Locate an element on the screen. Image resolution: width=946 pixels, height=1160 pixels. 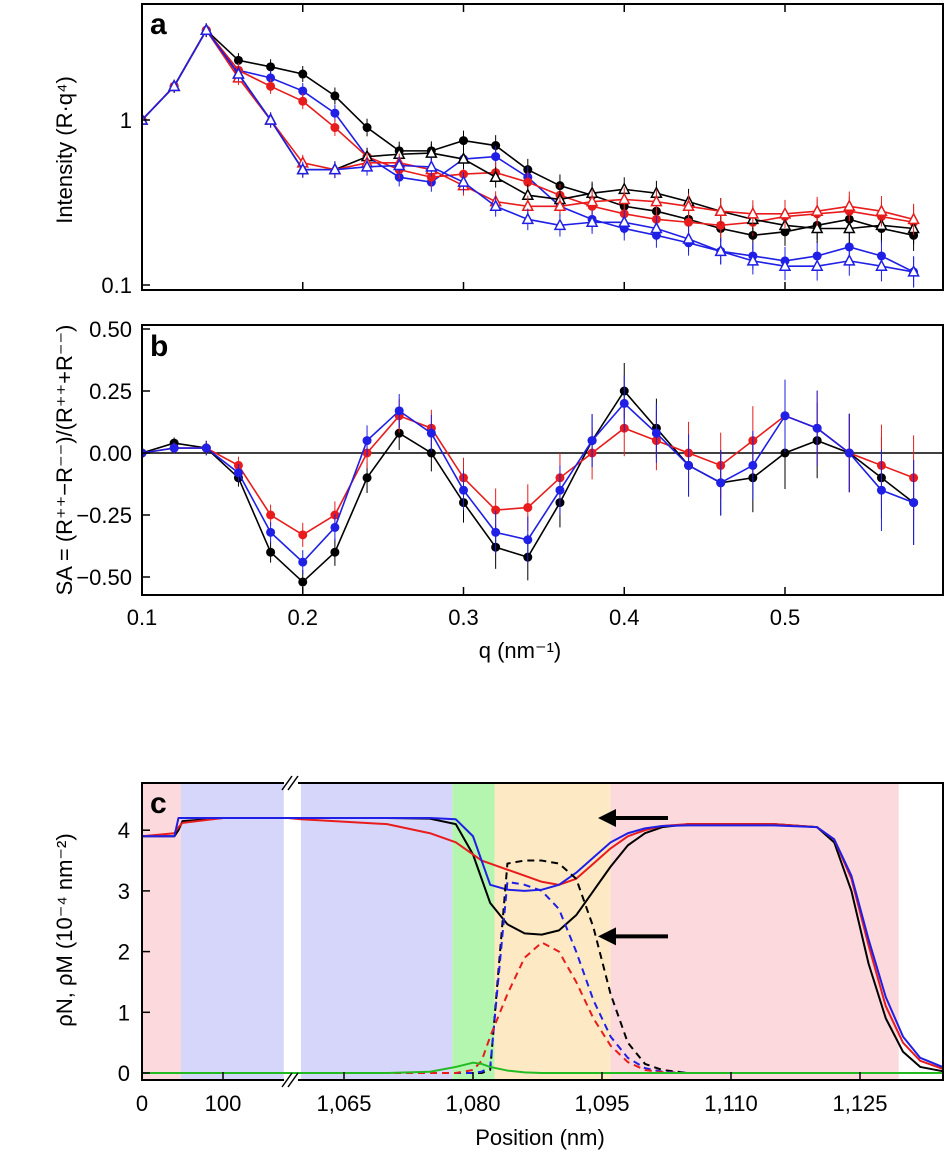
panel-c-ylabel: ρN, ρM (10⁻⁴ nm⁻²) is located at coordinates (64, 929).